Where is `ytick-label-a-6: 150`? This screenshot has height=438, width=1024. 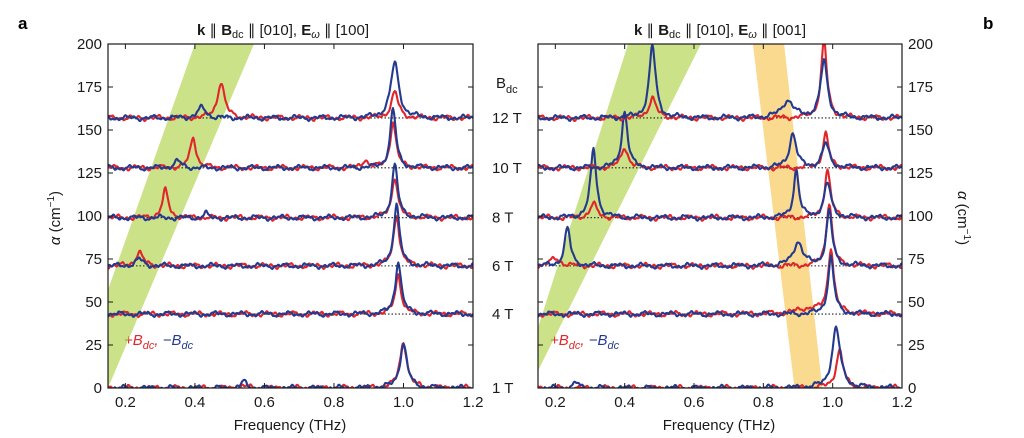
ytick-label-a-6: 150 is located at coordinates (89, 130).